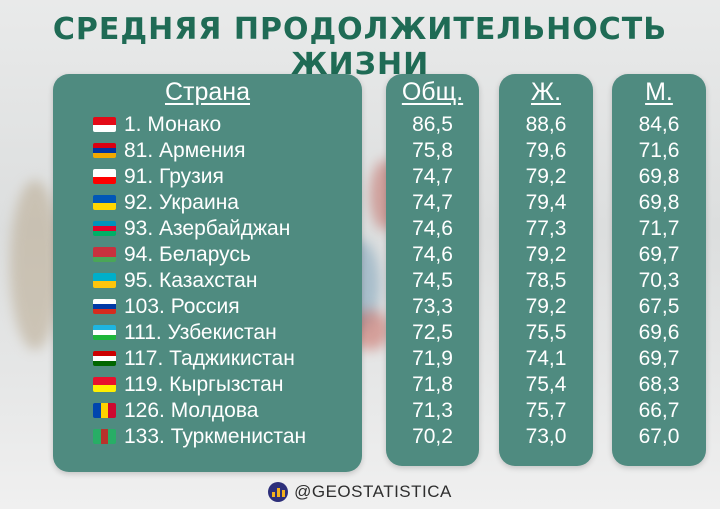  I want to click on total-column-header: Общ., so click(432, 92).